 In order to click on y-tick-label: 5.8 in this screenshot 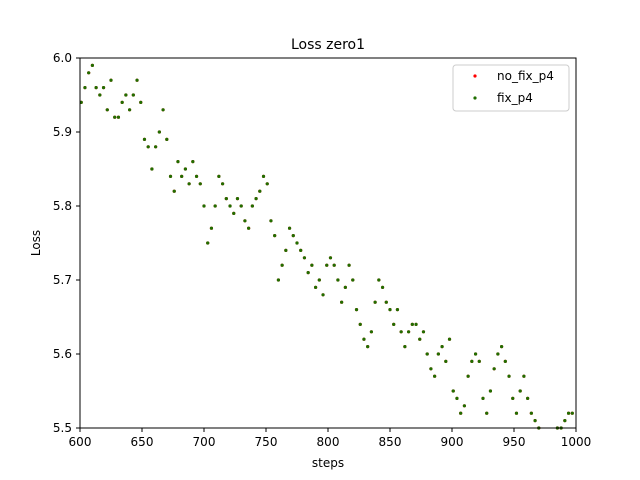, I will do `click(62, 206)`.